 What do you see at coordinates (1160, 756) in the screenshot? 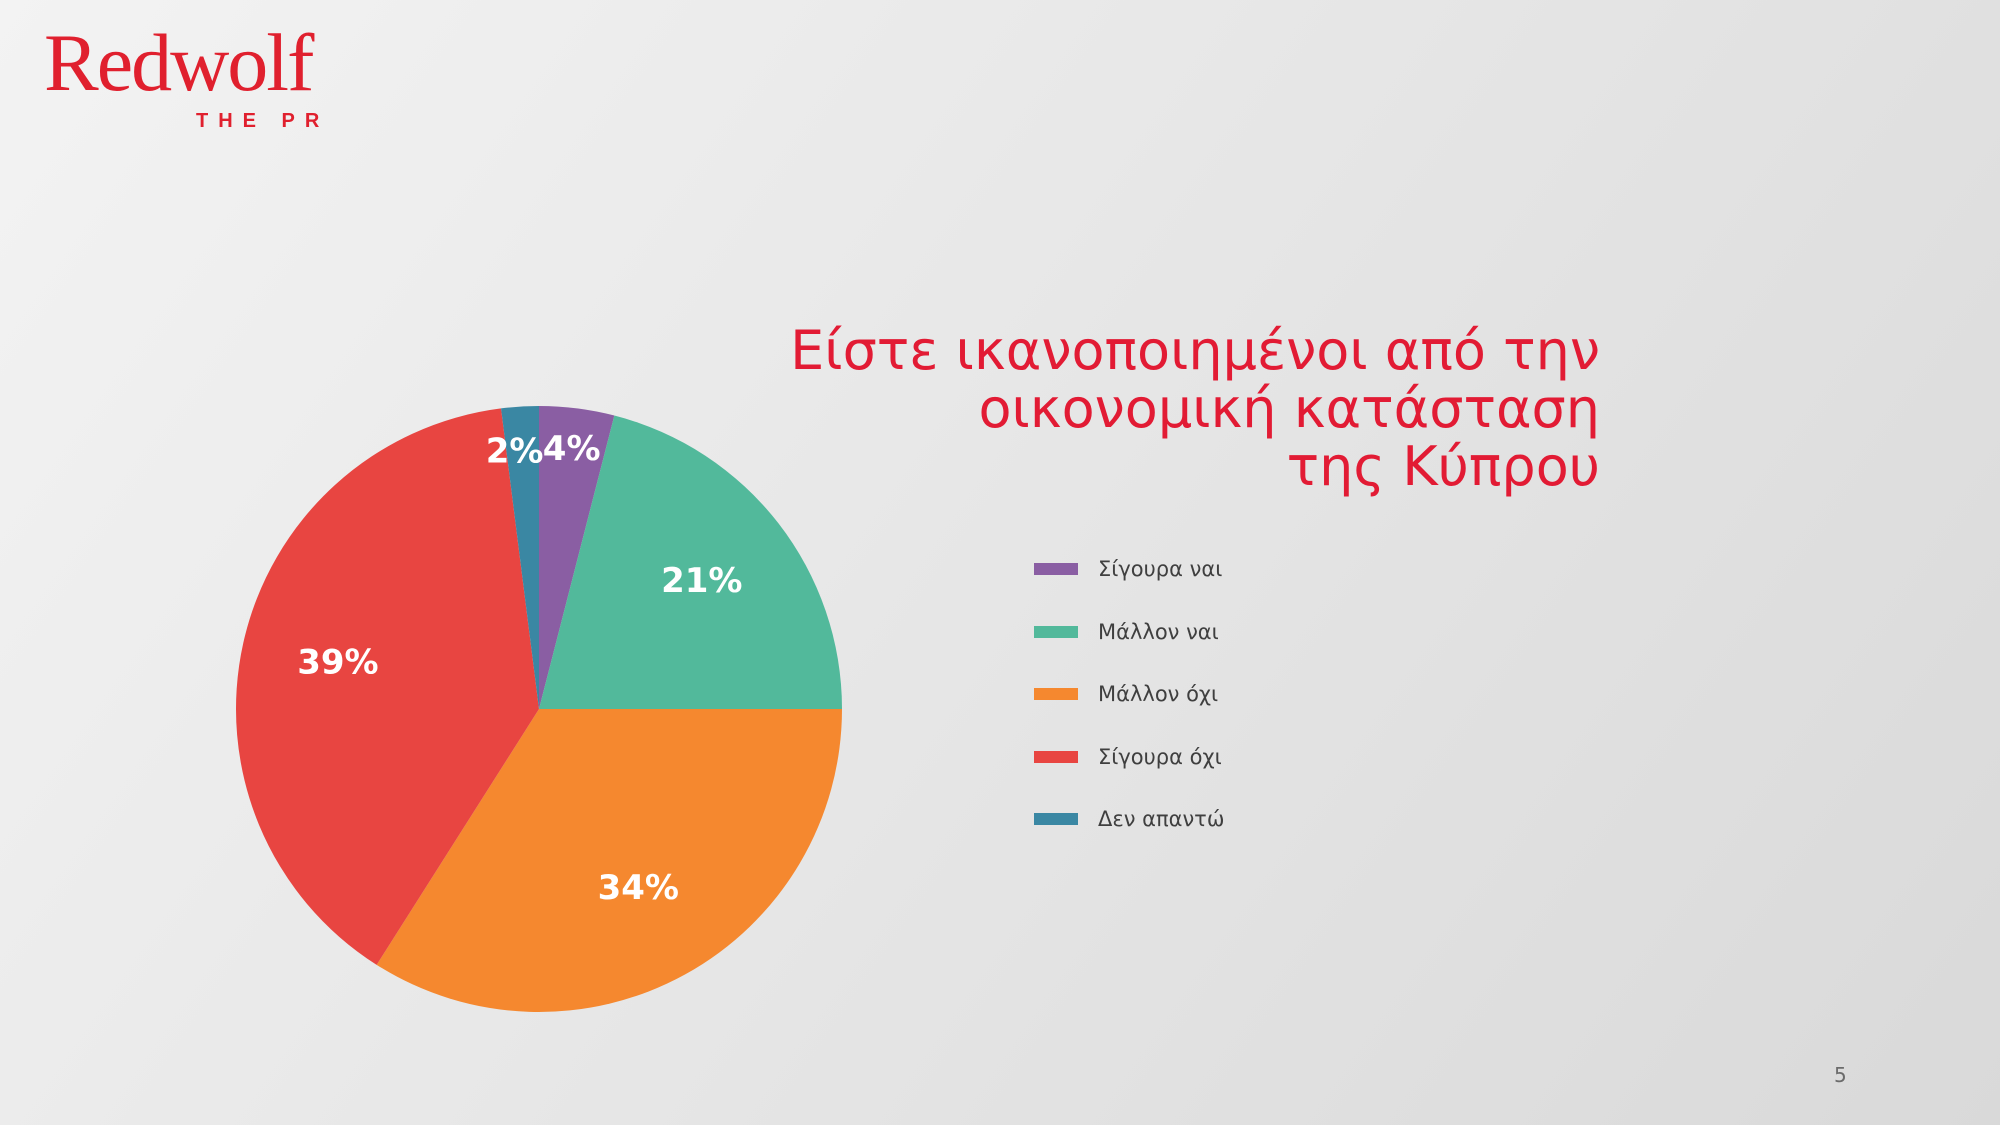
I see `legend-label: Σίγουρα όχι` at bounding box center [1160, 756].